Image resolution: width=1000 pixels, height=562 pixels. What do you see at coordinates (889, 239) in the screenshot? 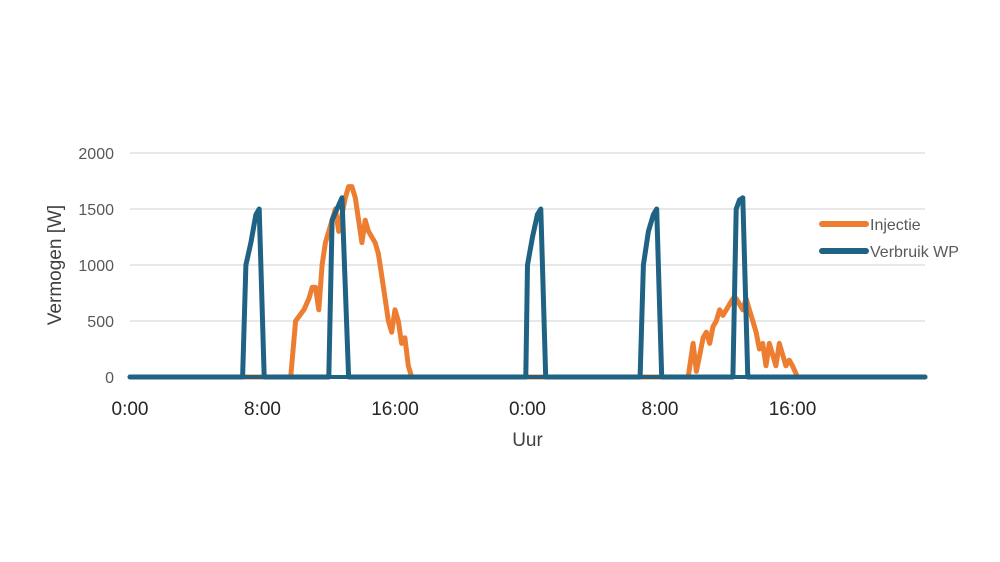
I see `legend: Injectie Verbruik WP` at bounding box center [889, 239].